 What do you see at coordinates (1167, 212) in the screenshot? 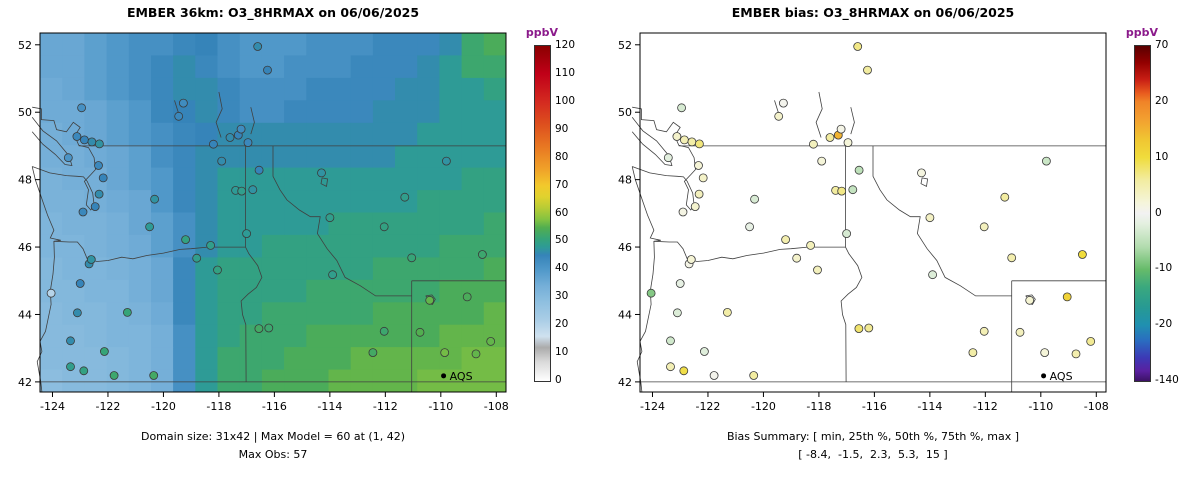
I see `bias-colorbar-labels: 70 20 10 0 -10 -20 -140` at bounding box center [1167, 212].